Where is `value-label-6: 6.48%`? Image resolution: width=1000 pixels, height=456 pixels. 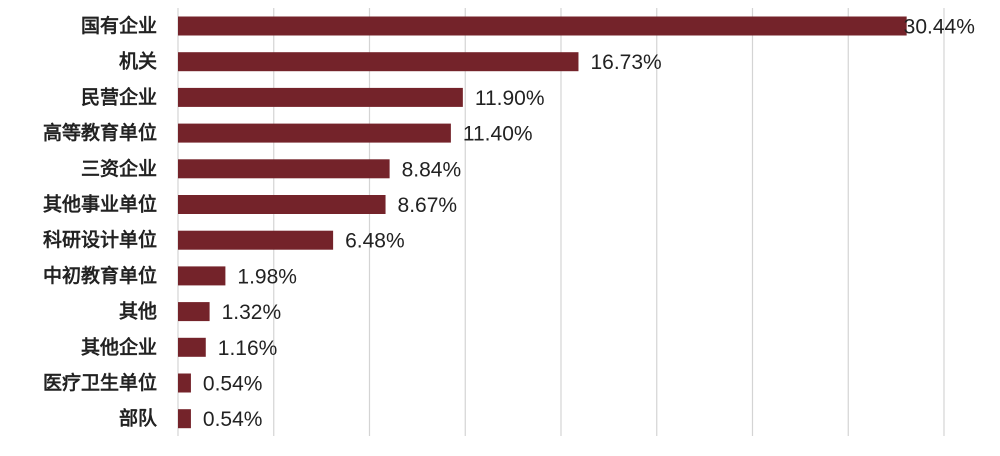
value-label-6: 6.48% is located at coordinates (375, 241).